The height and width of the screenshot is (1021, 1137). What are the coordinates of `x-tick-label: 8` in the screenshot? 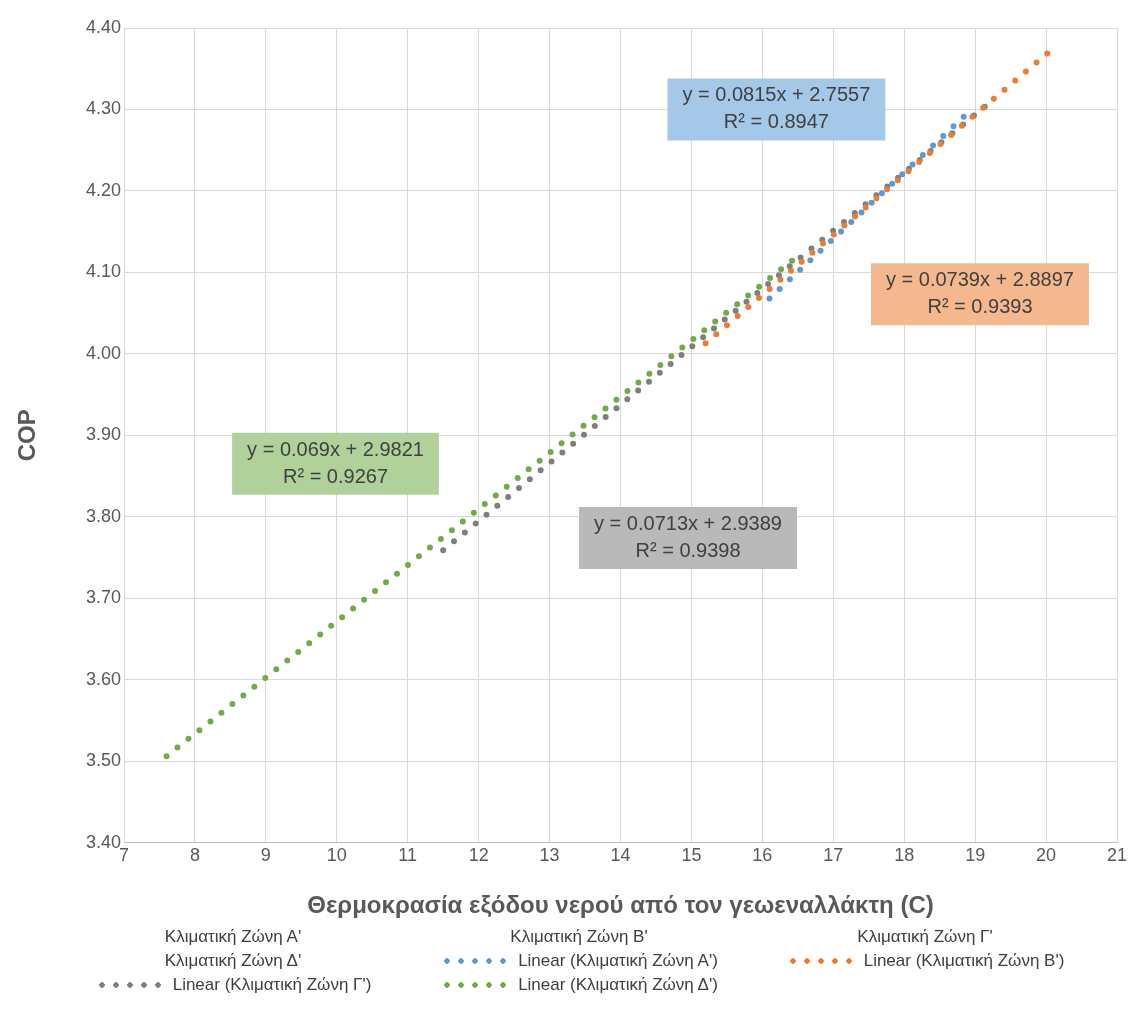 It's located at (194, 855).